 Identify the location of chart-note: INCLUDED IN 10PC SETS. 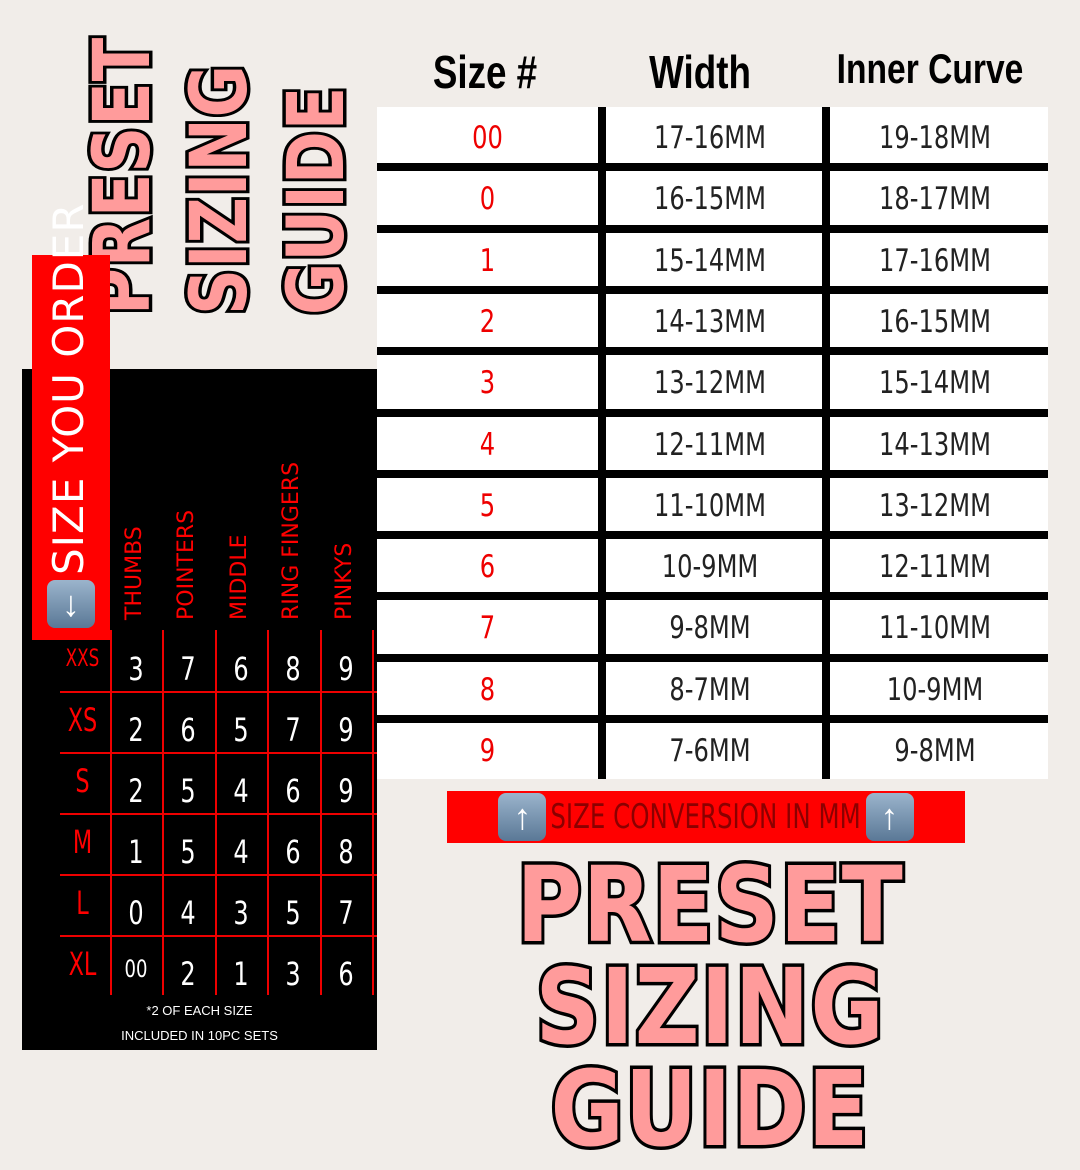
(199, 1035).